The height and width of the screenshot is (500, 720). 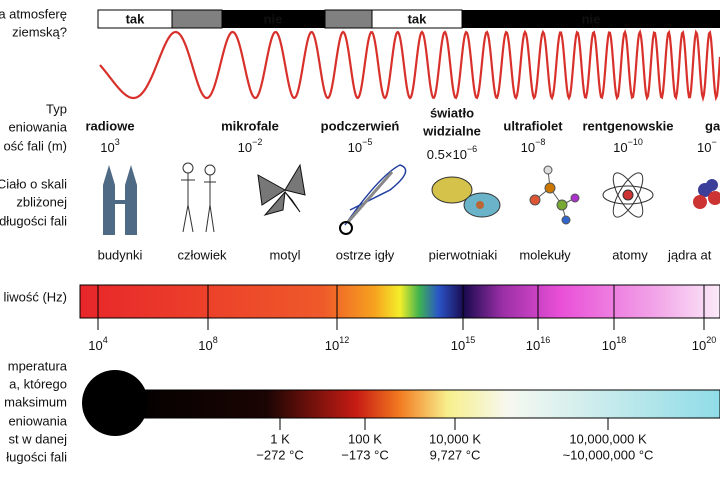 What do you see at coordinates (373, 199) in the screenshot?
I see `icon-needle` at bounding box center [373, 199].